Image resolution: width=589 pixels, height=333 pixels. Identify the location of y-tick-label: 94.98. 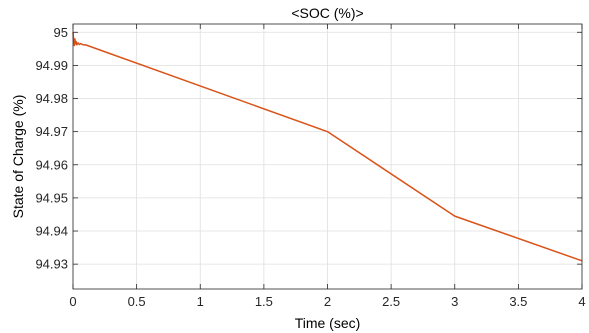
(51, 98).